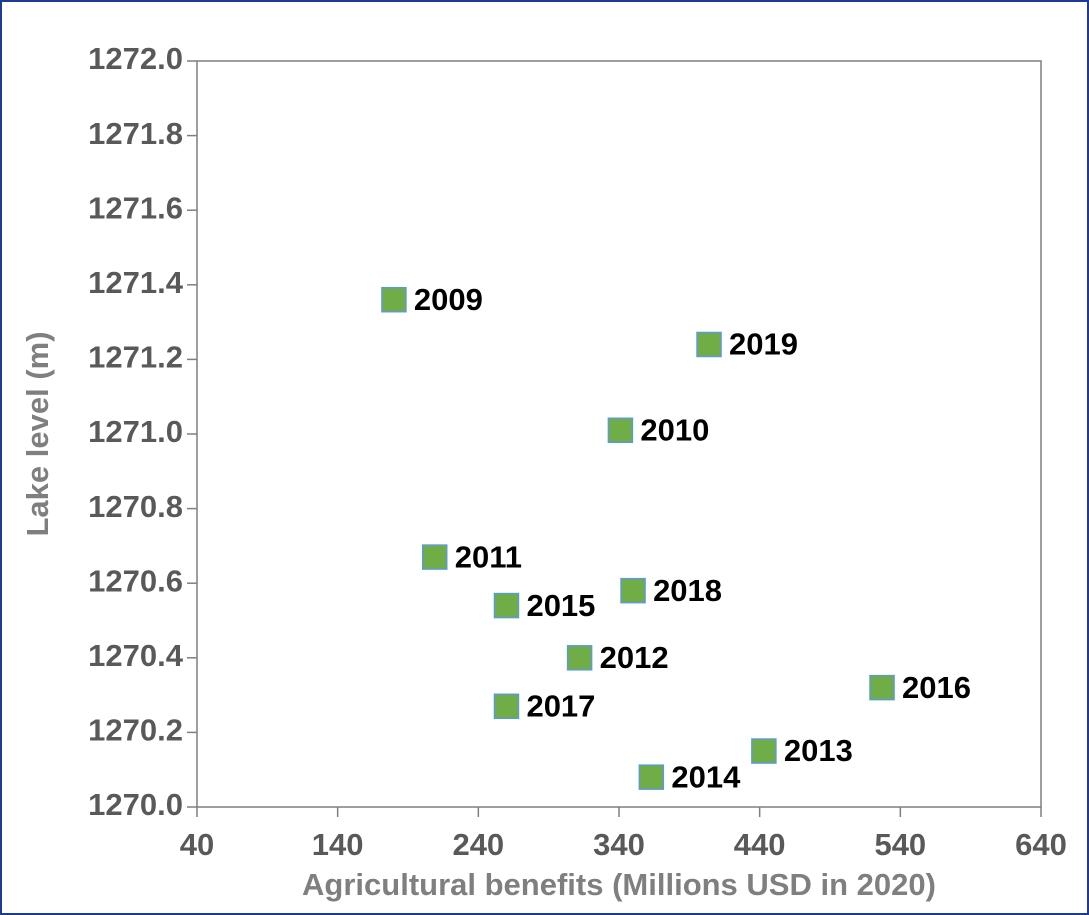 Image resolution: width=1089 pixels, height=915 pixels. I want to click on y-tick-label: 1270.0, so click(135, 804).